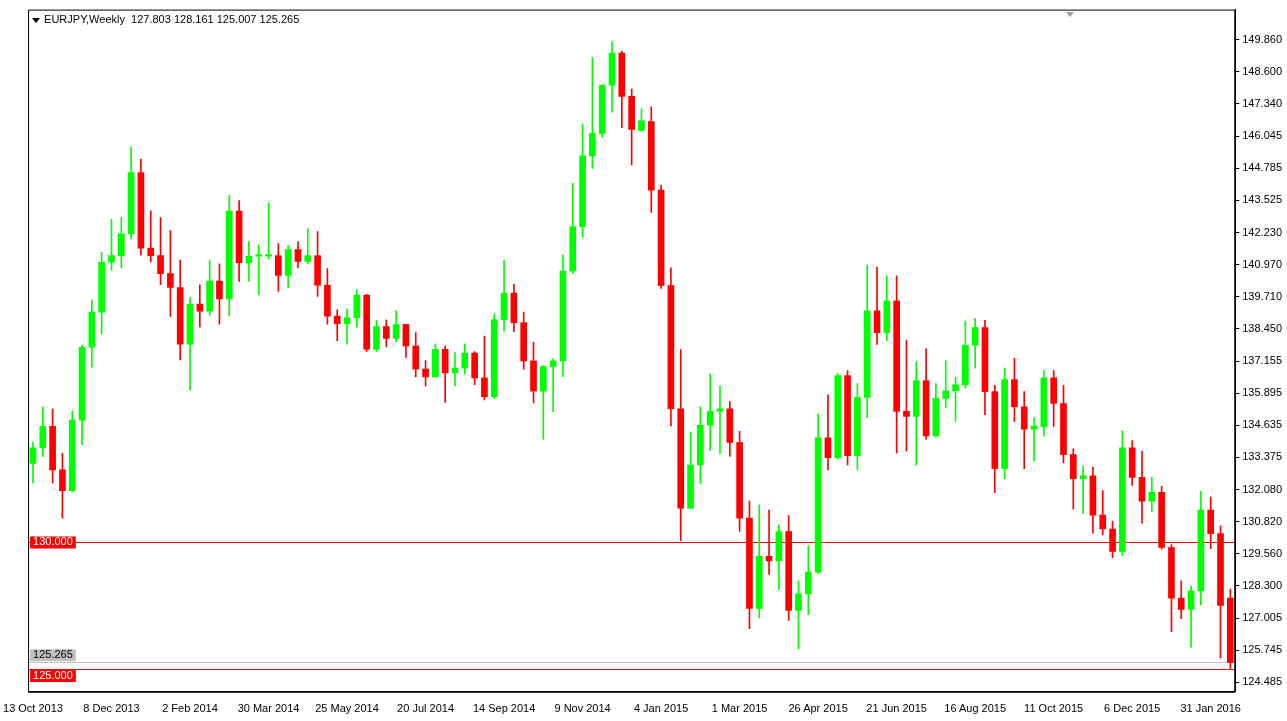  Describe the element at coordinates (1262, 295) in the screenshot. I see `y-tick-label: 139.710` at that location.